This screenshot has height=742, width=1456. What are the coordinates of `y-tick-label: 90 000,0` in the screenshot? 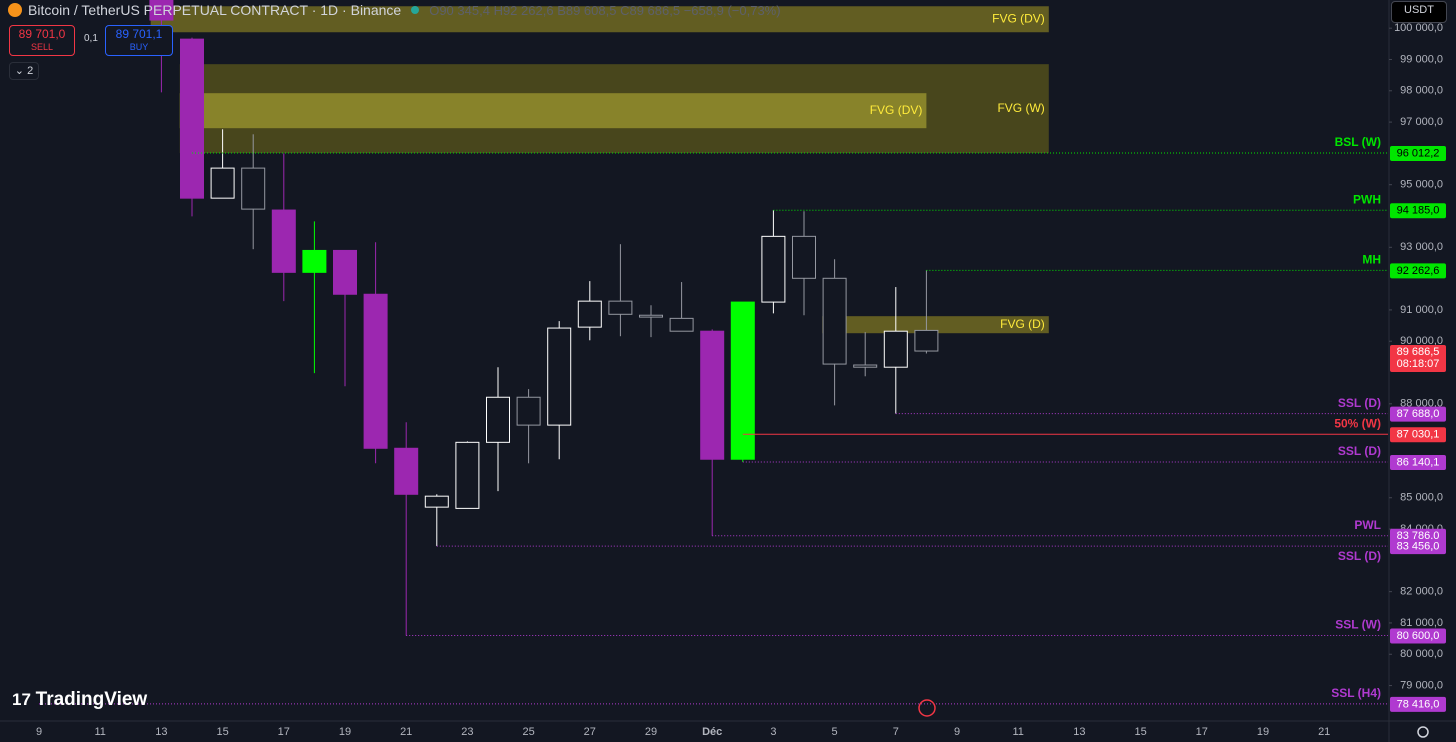 It's located at (1421, 341).